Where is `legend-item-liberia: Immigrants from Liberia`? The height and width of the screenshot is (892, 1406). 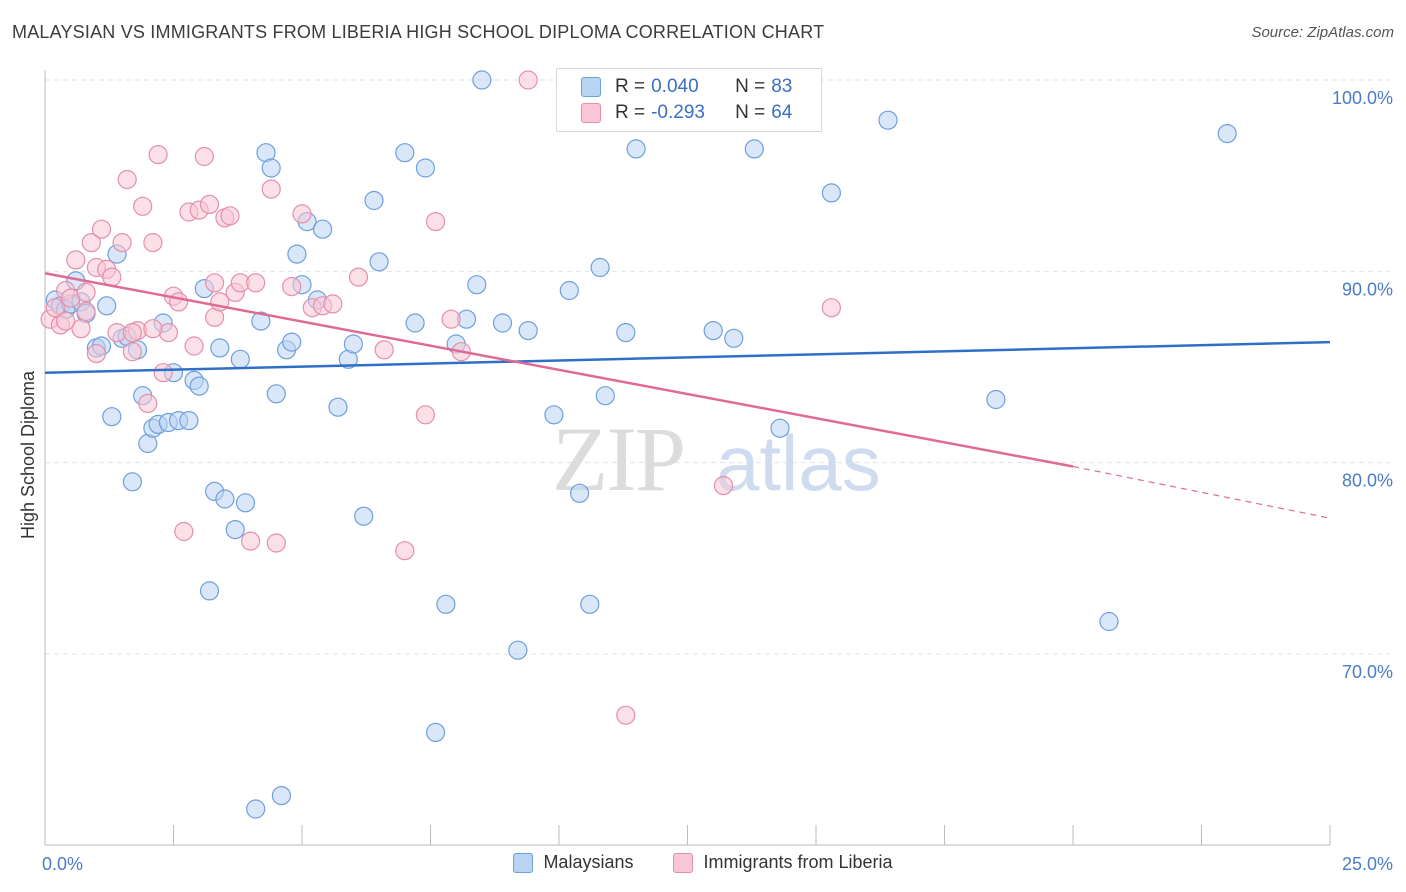
legend-item-liberia: Immigrants from Liberia is located at coordinates (783, 862).